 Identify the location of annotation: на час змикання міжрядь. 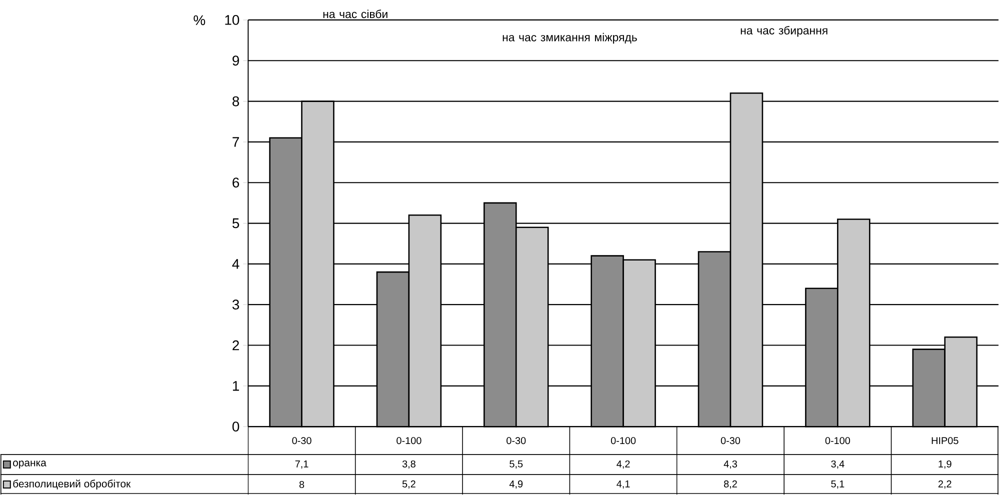
(569, 38).